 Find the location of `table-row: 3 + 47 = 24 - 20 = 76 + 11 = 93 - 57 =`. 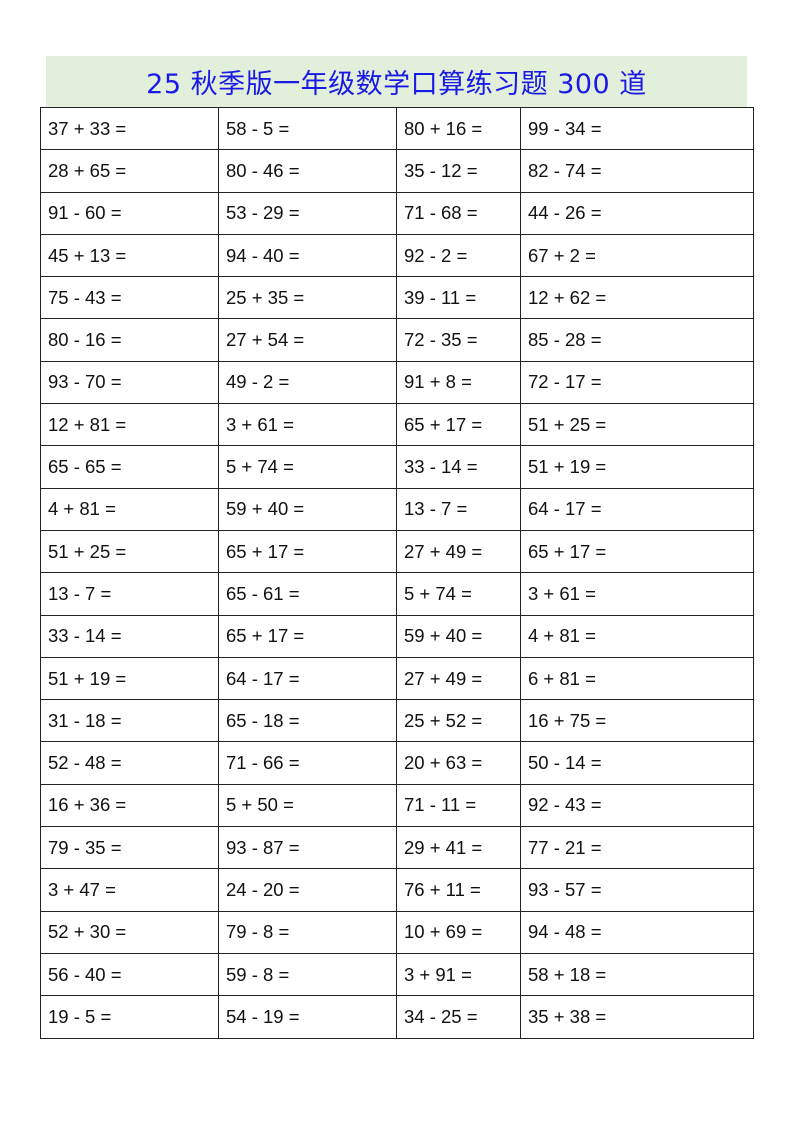

table-row: 3 + 47 = 24 - 20 = 76 + 11 = 93 - 57 = is located at coordinates (397, 890).